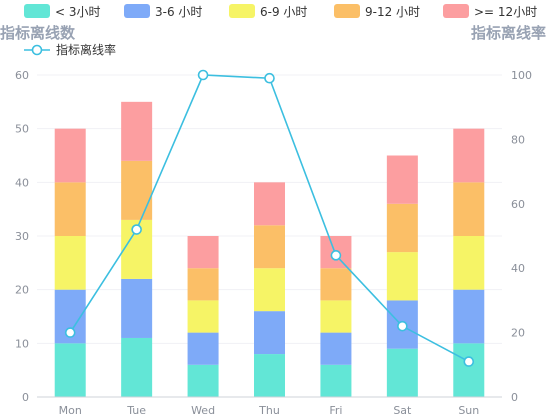  What do you see at coordinates (518, 268) in the screenshot?
I see `y-right-tick-label: 40` at bounding box center [518, 268].